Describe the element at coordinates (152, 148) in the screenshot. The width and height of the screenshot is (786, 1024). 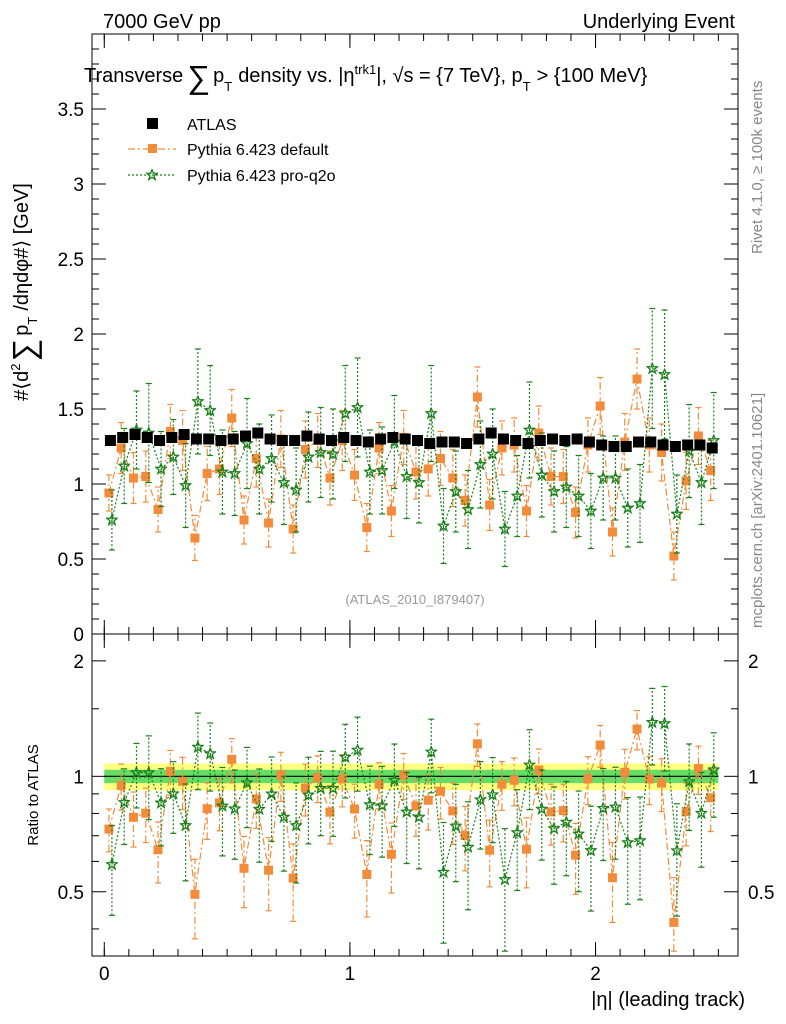
I see `legend-default-marker` at that location.